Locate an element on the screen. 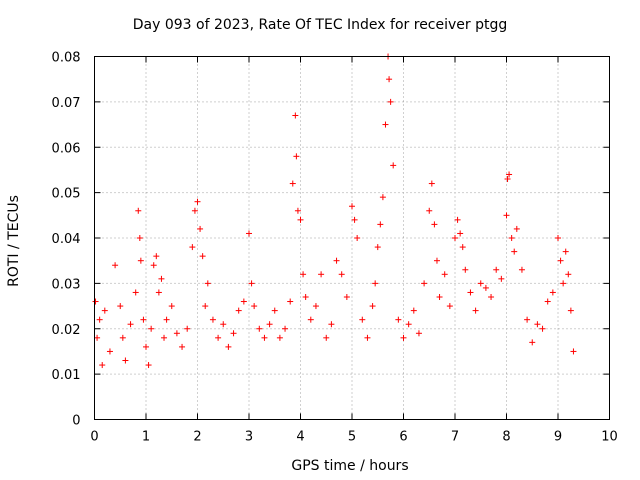  y-tick-label: 0.01 is located at coordinates (66, 375).